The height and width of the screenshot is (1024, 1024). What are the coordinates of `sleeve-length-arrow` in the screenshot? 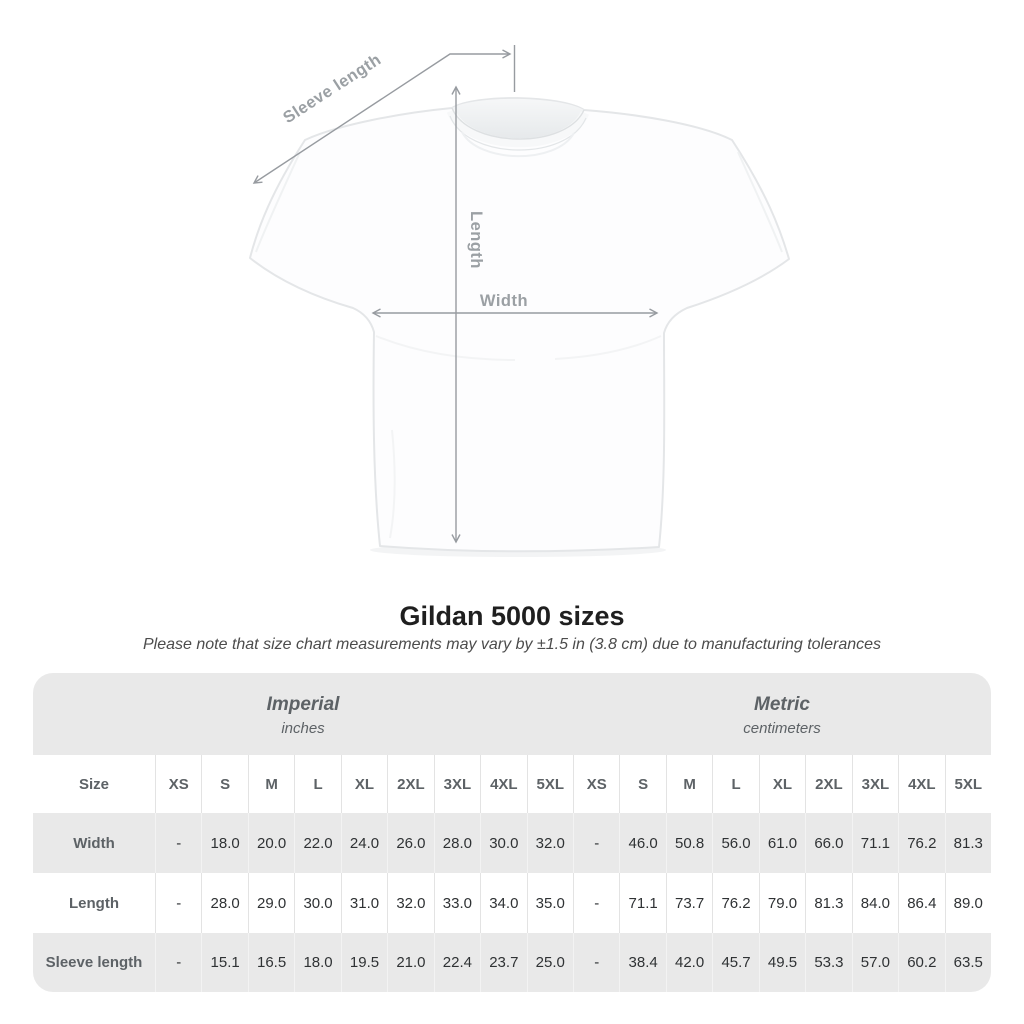 It's located at (382, 116).